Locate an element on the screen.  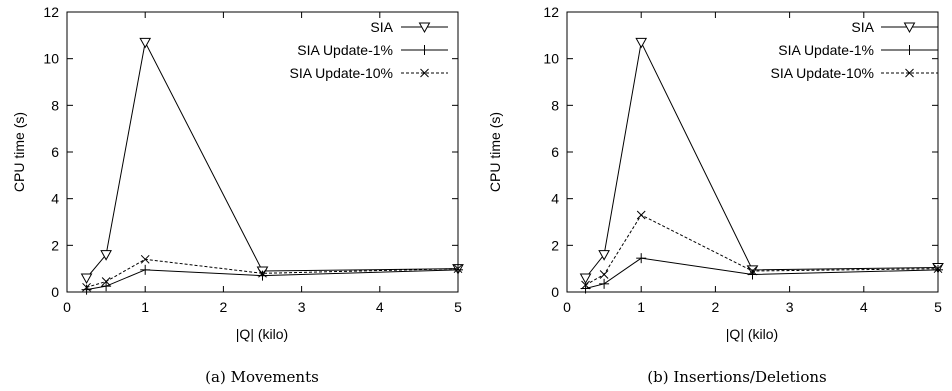
panel-caption: (a) Movements is located at coordinates (262, 377).